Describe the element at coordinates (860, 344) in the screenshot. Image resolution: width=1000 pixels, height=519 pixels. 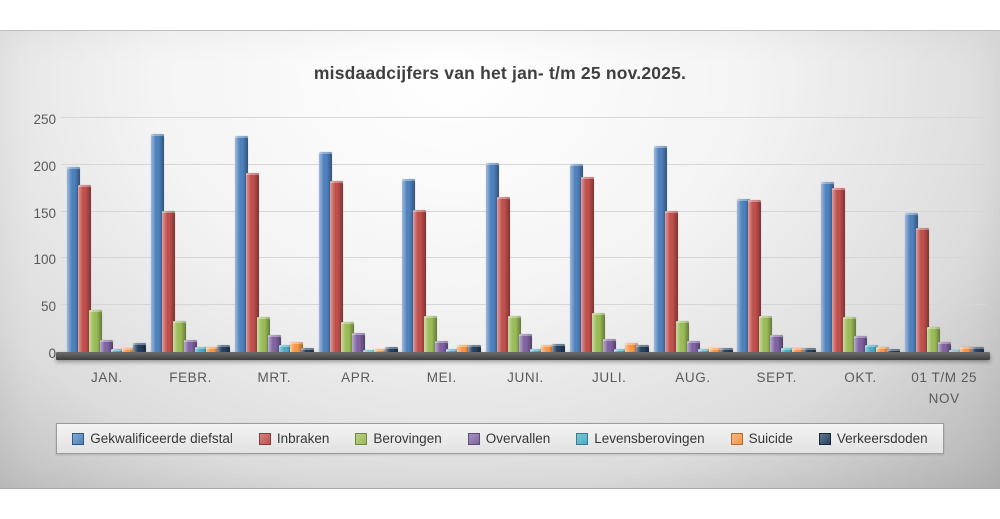
I see `bar-overvallen-okt` at that location.